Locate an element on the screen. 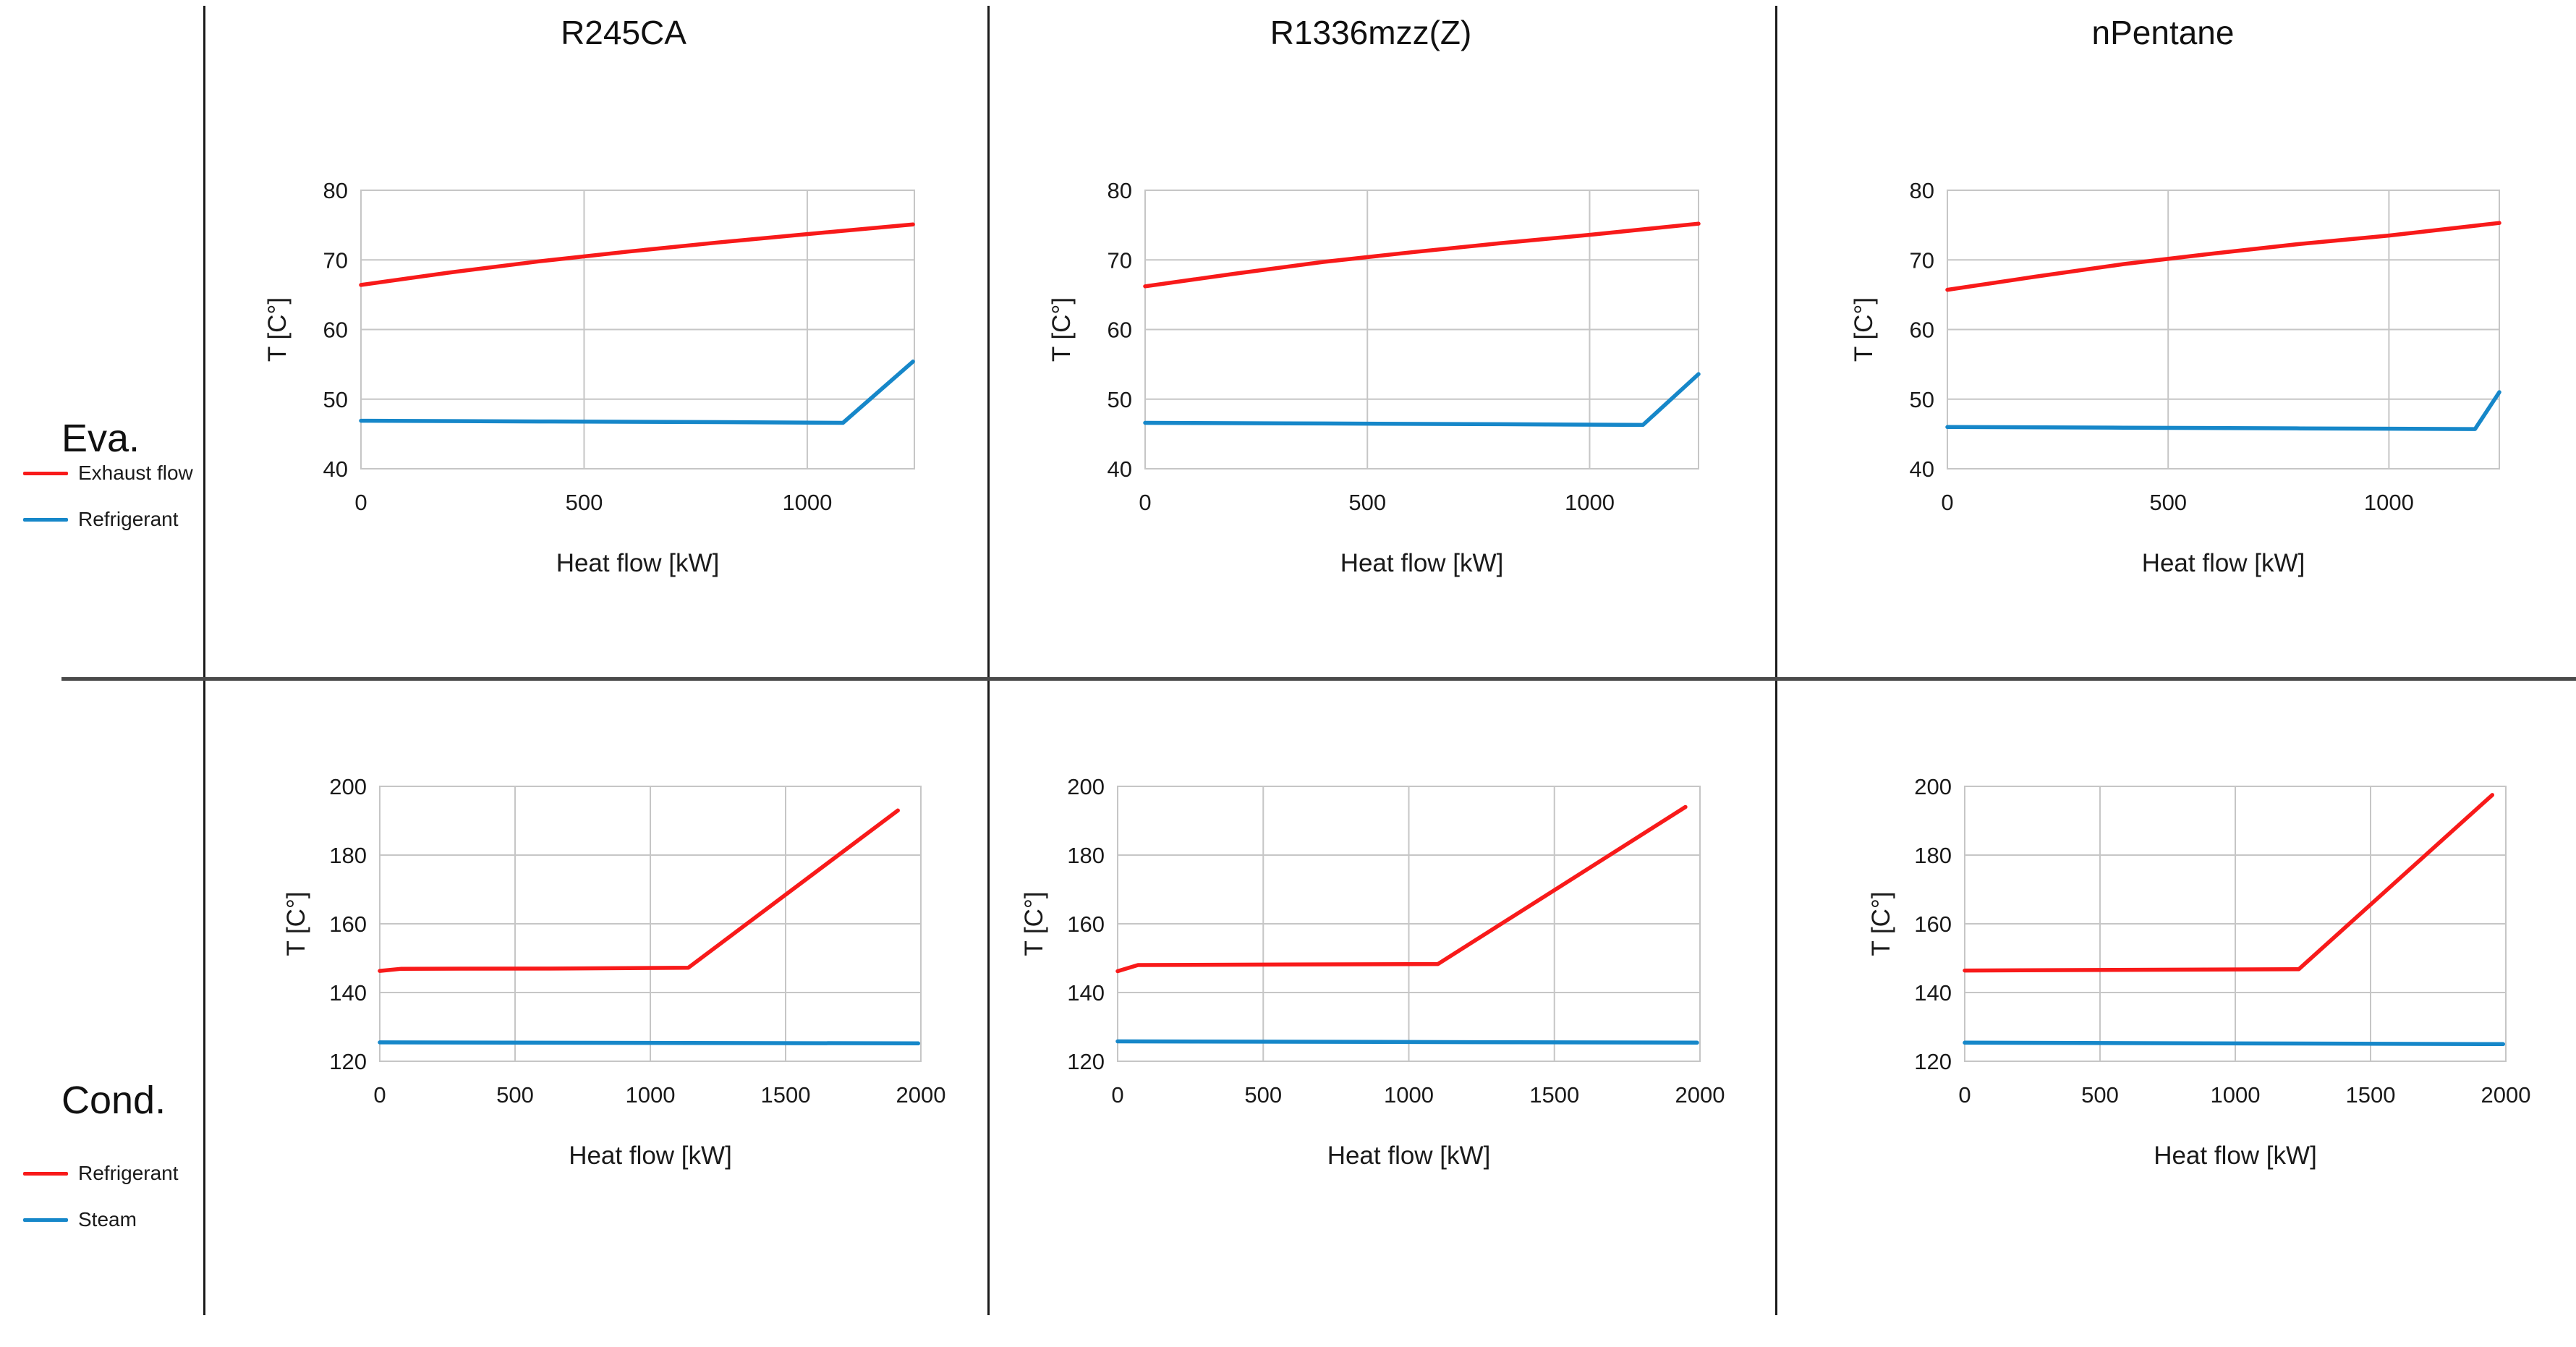 The height and width of the screenshot is (1347, 2576). legend-entry-steam: Steam is located at coordinates (101, 1220).